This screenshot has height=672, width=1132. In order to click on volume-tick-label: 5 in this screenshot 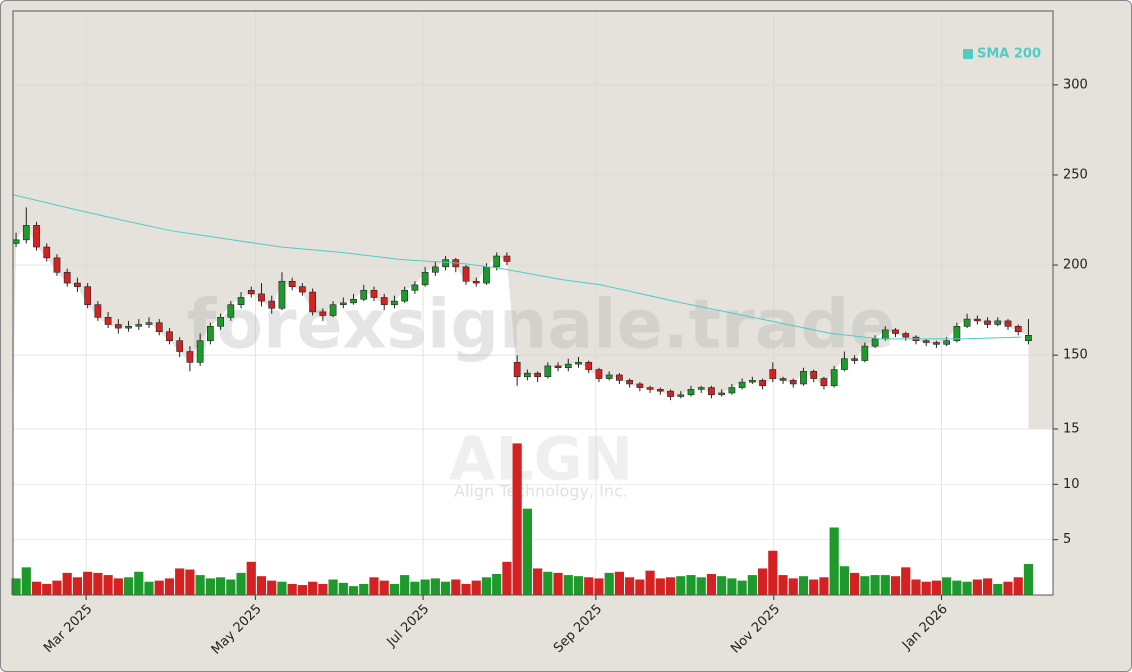, I will do `click(1067, 539)`.